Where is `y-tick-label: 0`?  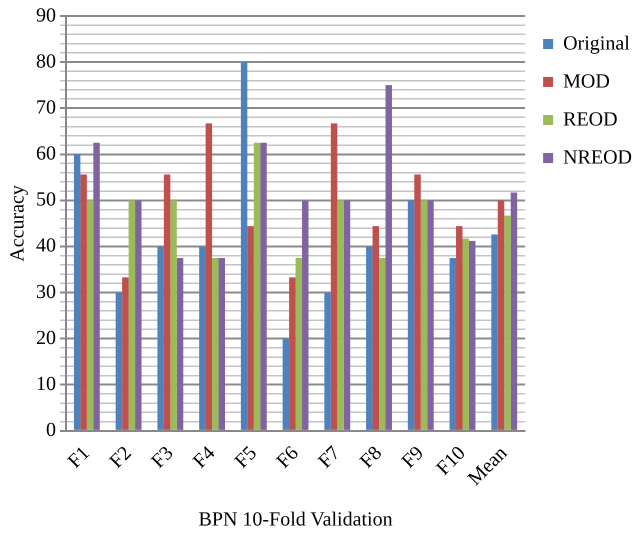
y-tick-label: 0 is located at coordinates (51, 430).